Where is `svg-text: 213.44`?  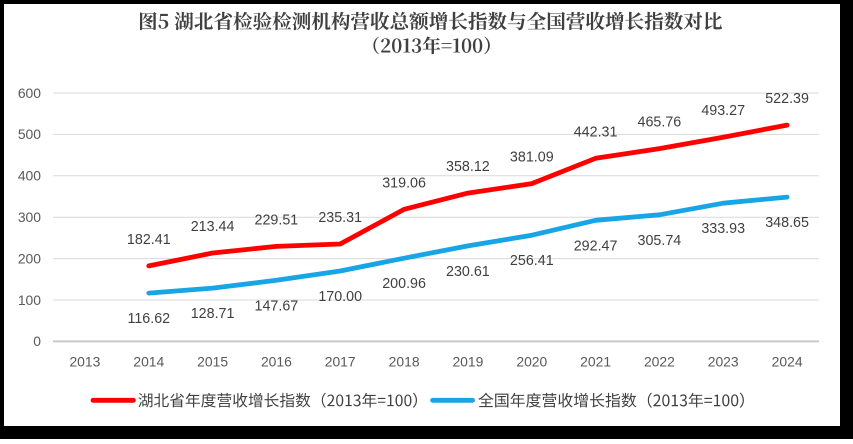
svg-text: 213.44 is located at coordinates (213, 227).